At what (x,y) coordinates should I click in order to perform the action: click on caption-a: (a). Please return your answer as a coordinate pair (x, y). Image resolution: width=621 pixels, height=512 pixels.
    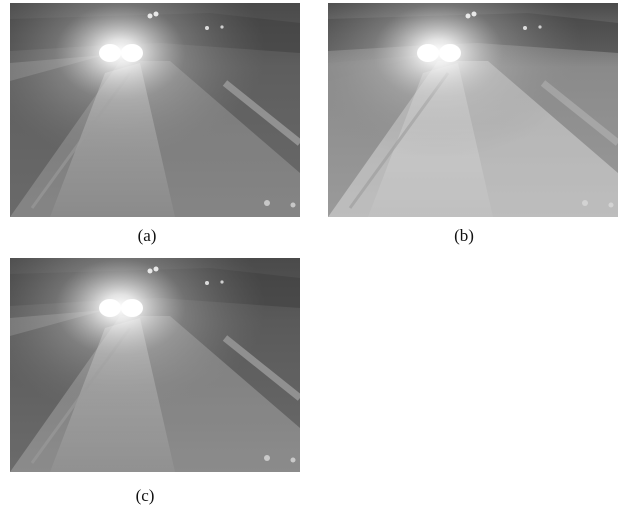
    Looking at the image, I should click on (147, 235).